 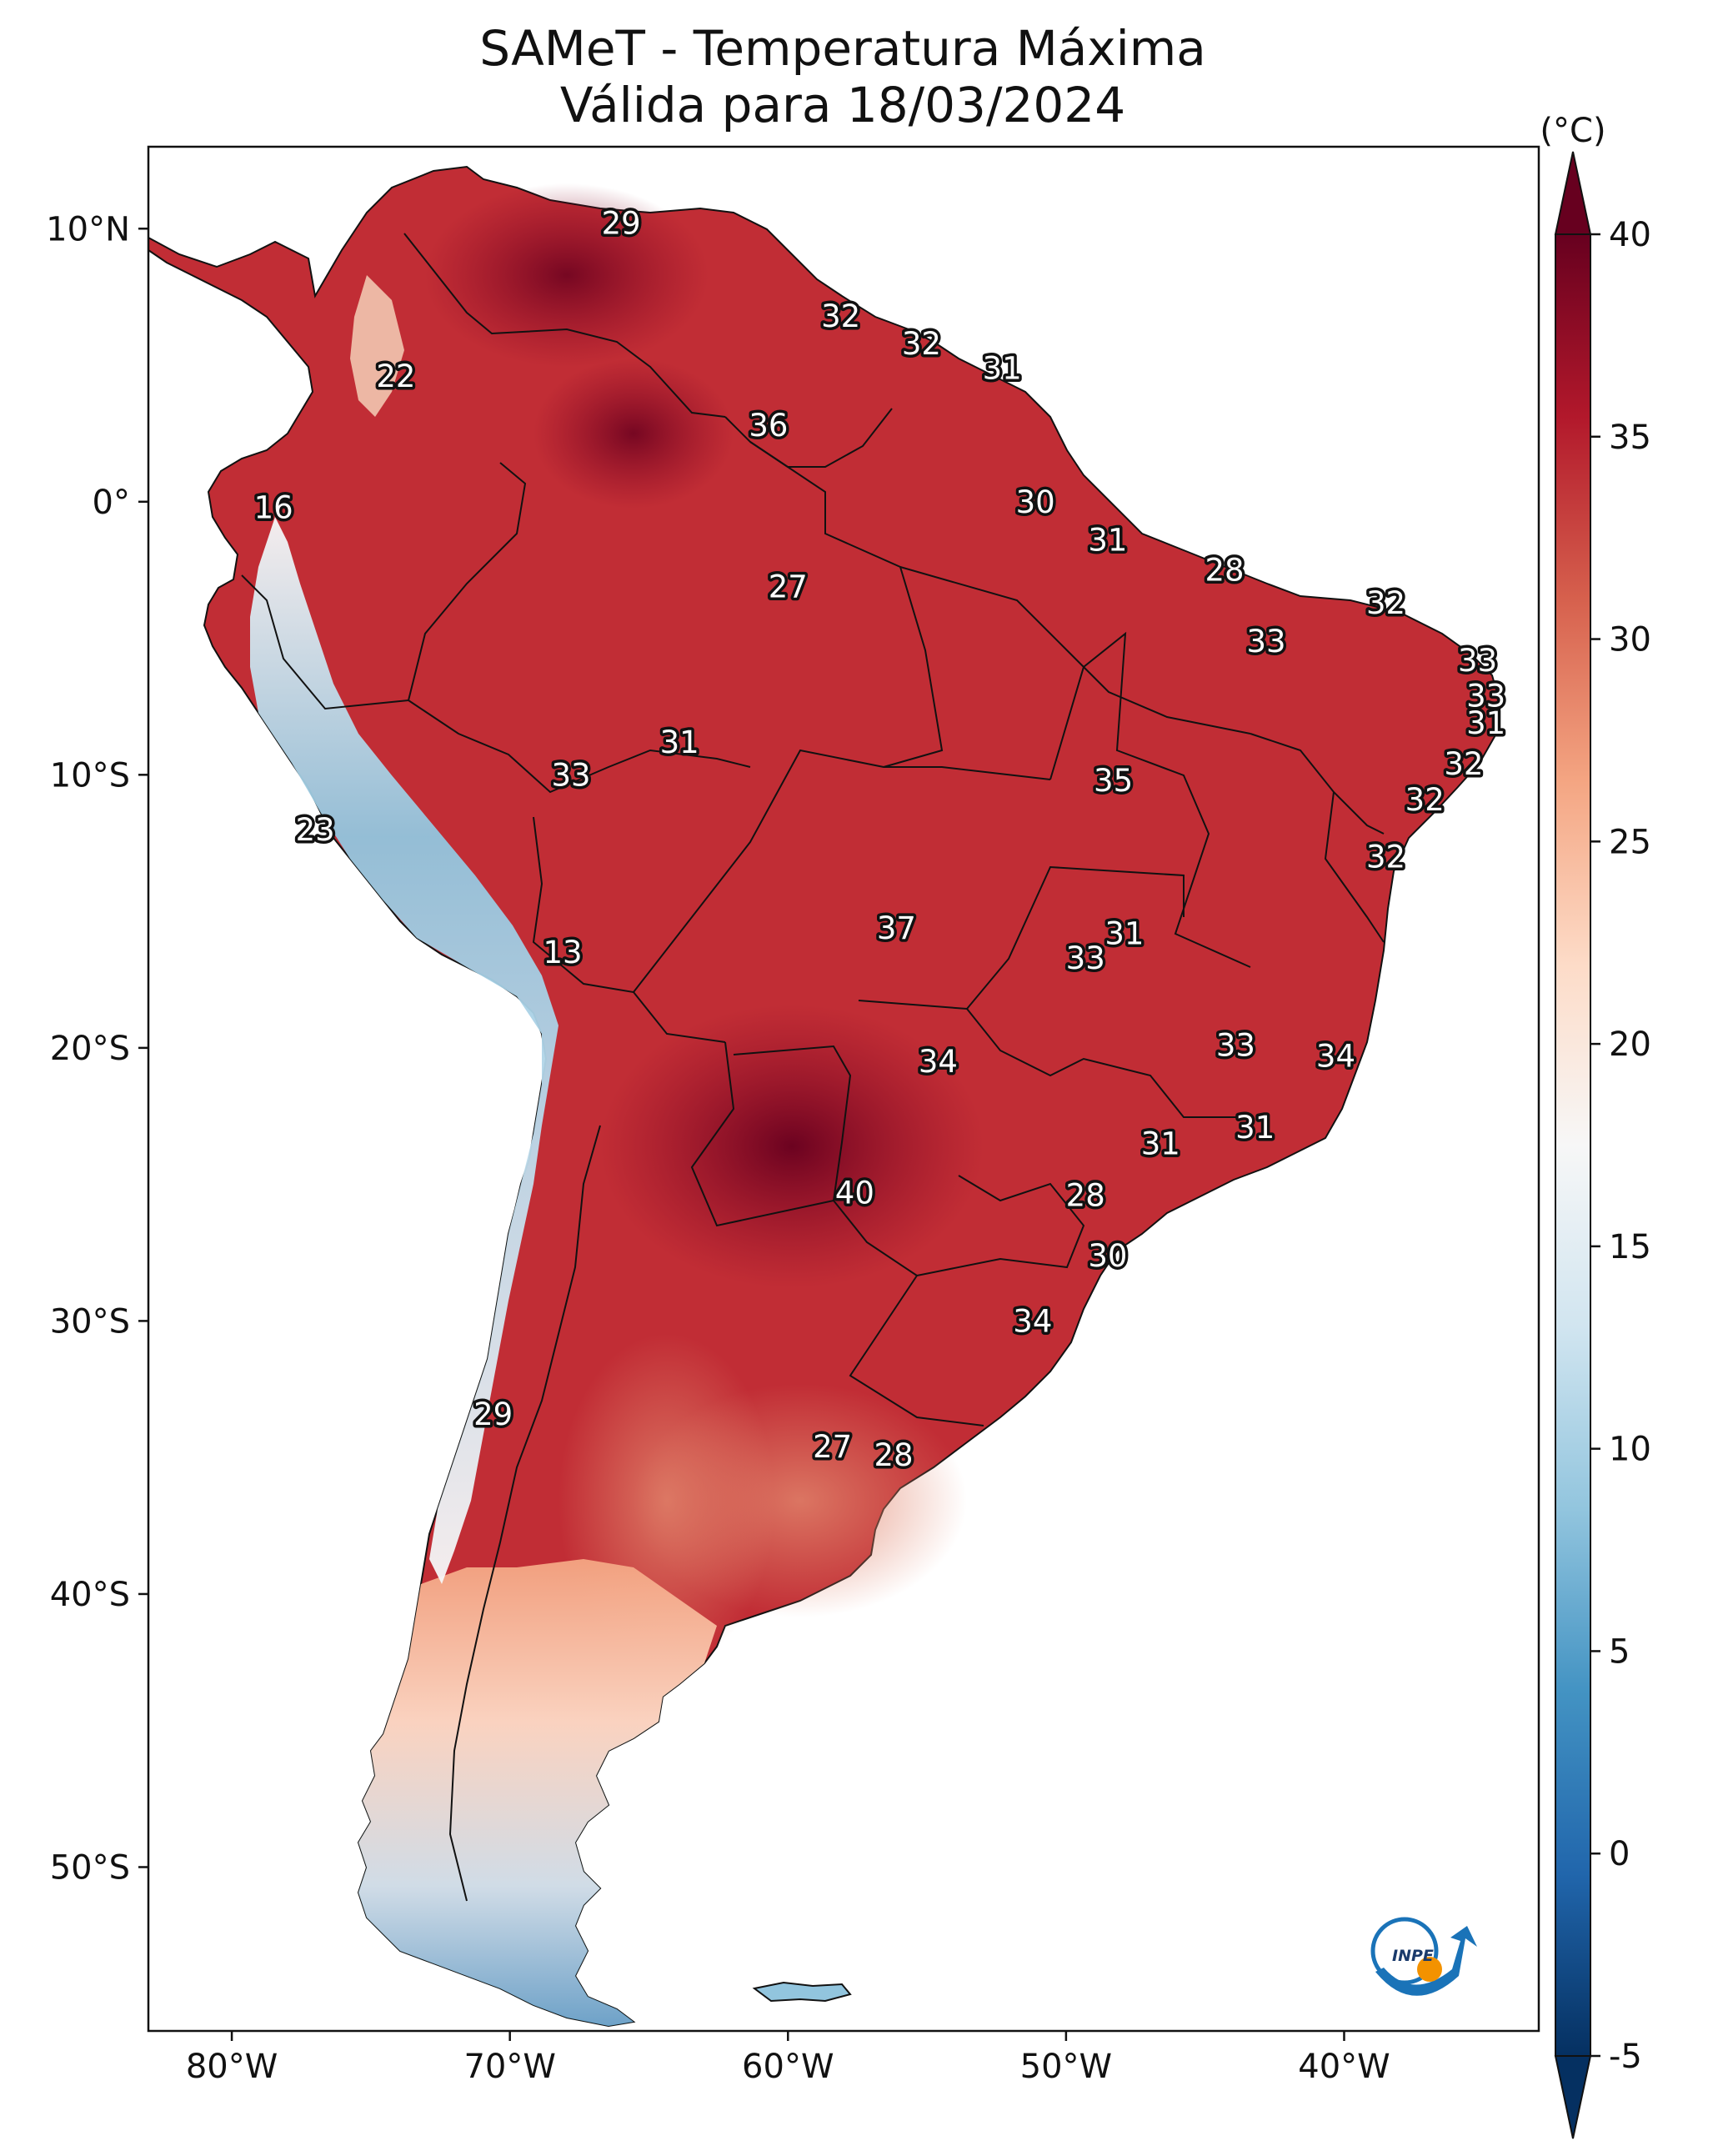 I want to click on city-temp-value: 35, so click(x=1113, y=781).